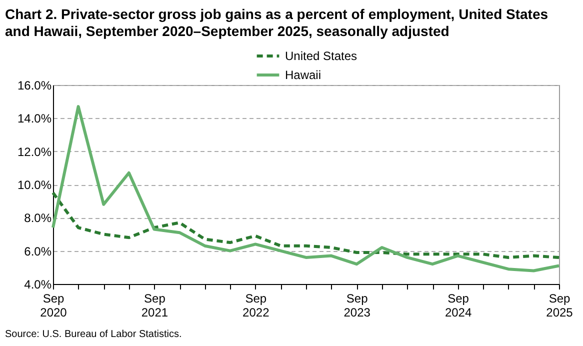 Image resolution: width=583 pixels, height=346 pixels. I want to click on y-tick-label: 8.0%, so click(38, 218).